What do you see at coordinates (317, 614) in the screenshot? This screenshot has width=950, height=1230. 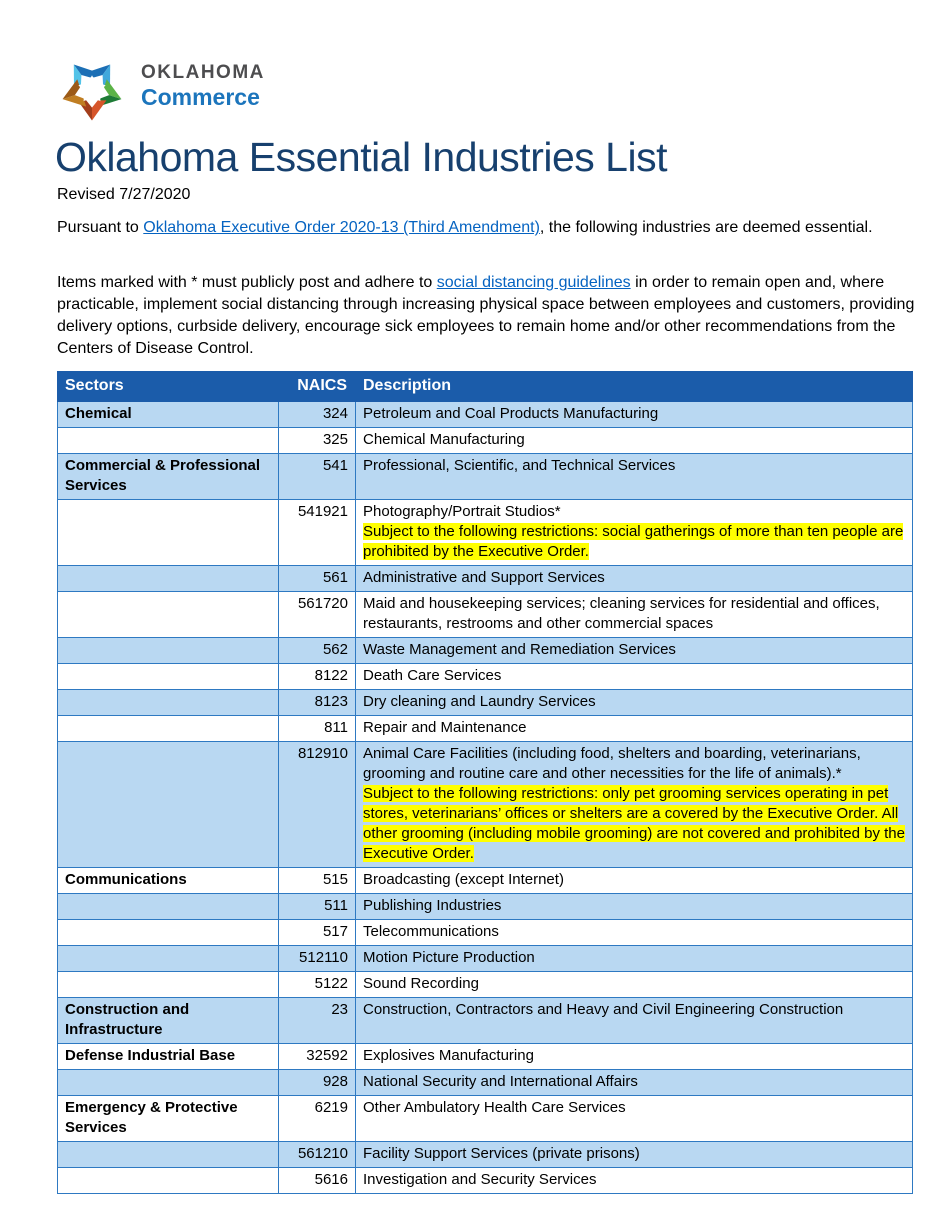 I see `naics-cell: 561720` at bounding box center [317, 614].